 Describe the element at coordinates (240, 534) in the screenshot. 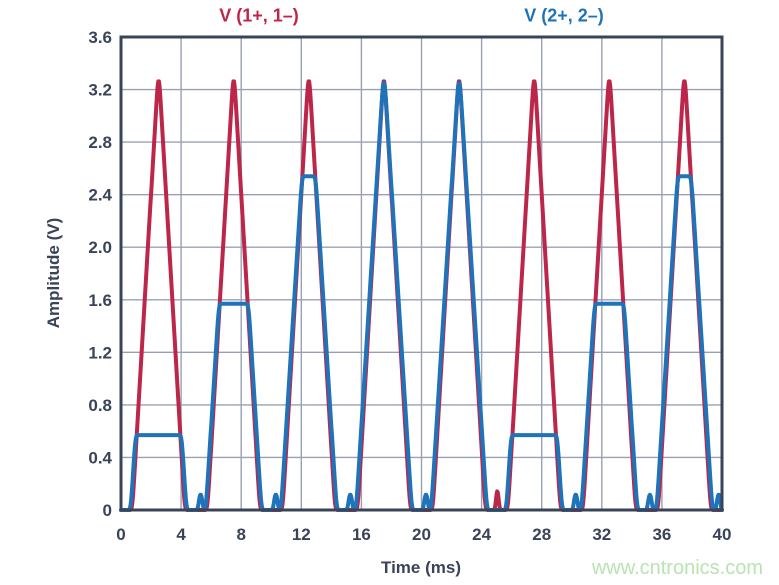

I see `x-tick-label: 8` at that location.